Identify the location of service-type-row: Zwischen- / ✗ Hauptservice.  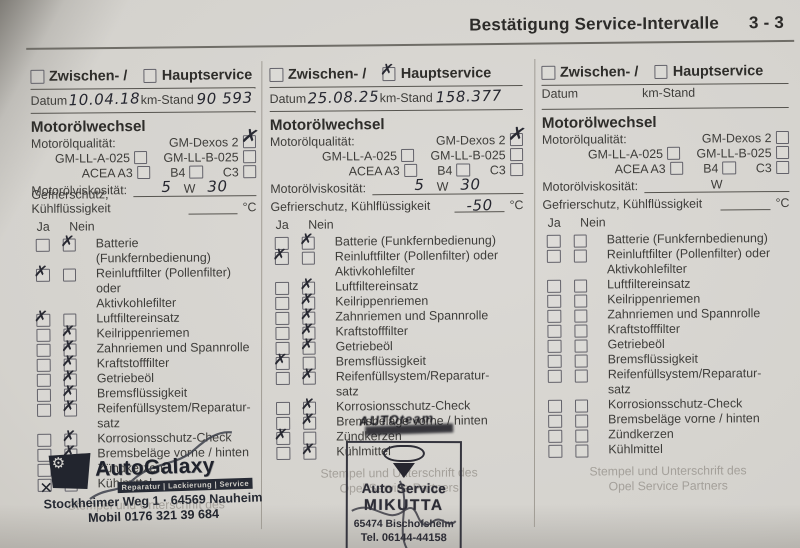
(396, 74).